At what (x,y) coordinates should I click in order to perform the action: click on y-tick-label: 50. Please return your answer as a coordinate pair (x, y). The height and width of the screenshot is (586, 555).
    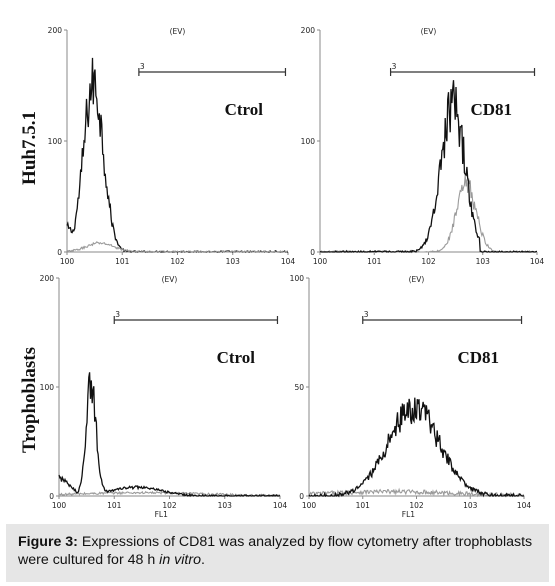
    Looking at the image, I should click on (299, 387).